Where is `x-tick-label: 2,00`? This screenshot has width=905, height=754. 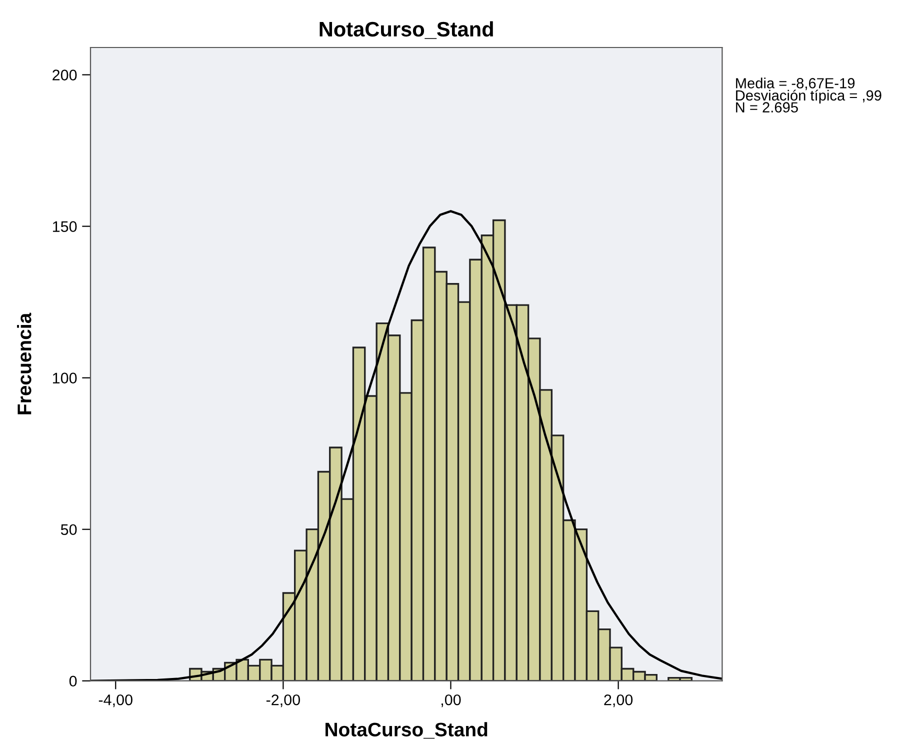
x-tick-label: 2,00 is located at coordinates (618, 701).